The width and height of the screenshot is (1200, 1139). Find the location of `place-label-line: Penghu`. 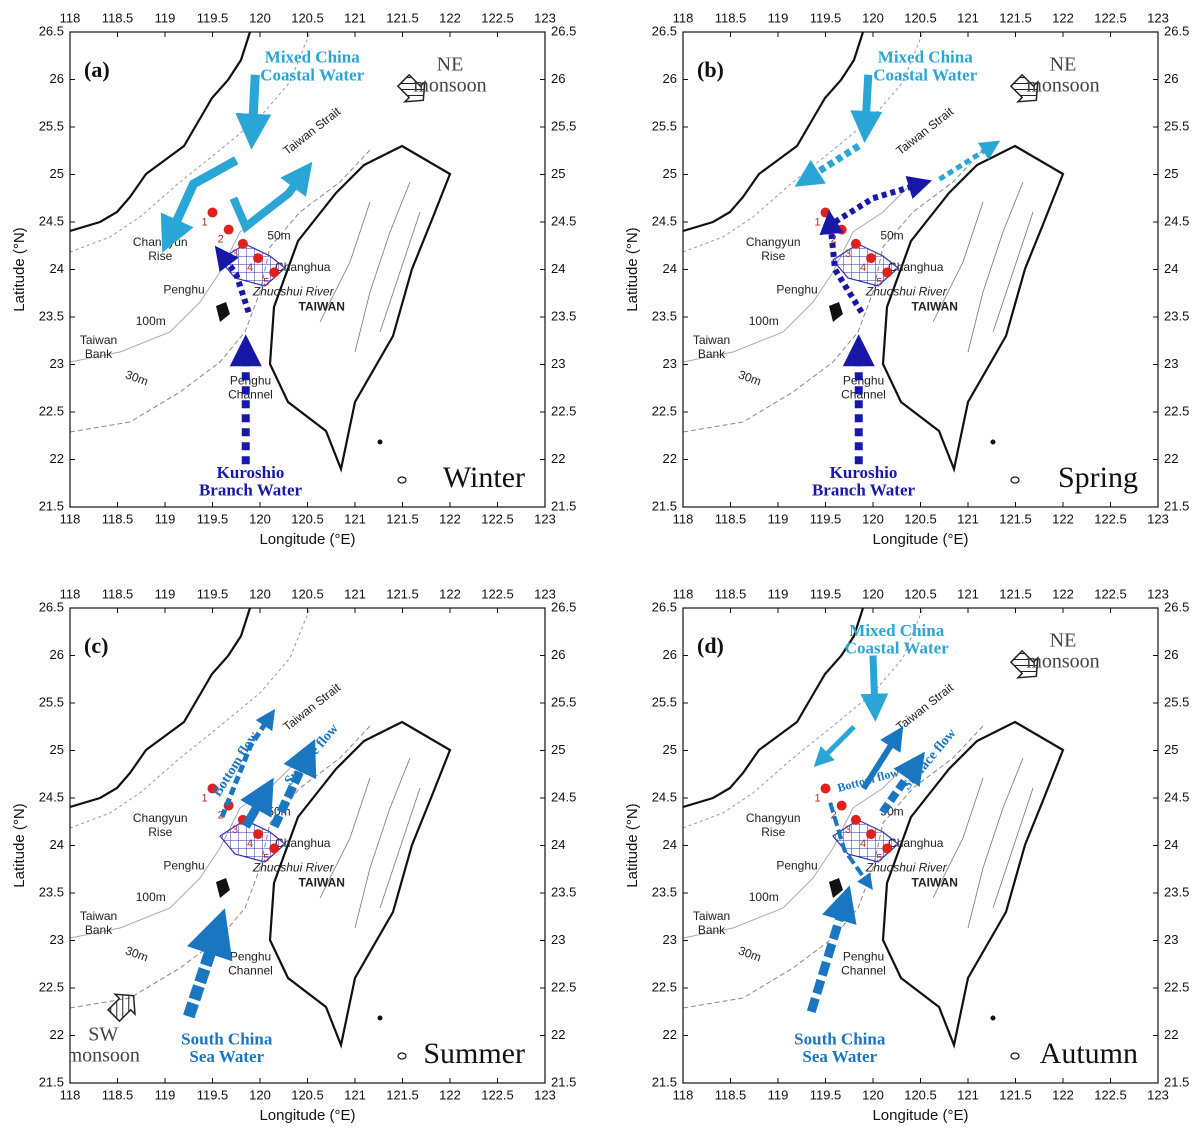

place-label-line: Penghu is located at coordinates (863, 957).